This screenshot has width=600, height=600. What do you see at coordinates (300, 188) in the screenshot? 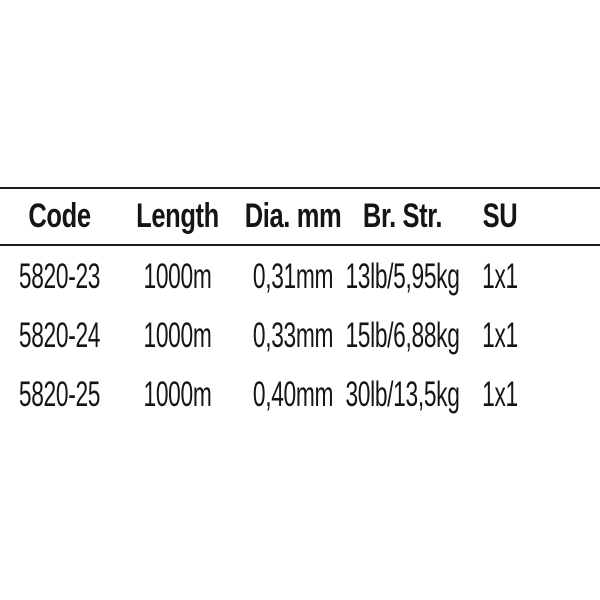
I see `table-top-rule` at bounding box center [300, 188].